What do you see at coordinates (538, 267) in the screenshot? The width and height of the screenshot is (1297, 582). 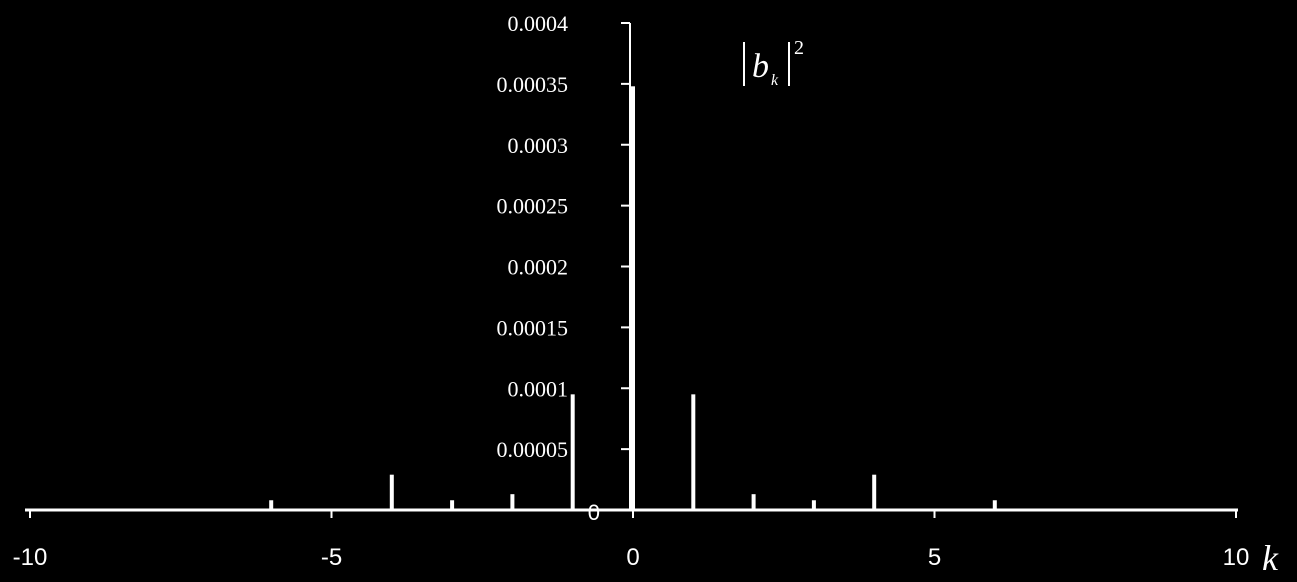 I see `y-tick-label: 0.0002` at bounding box center [538, 267].